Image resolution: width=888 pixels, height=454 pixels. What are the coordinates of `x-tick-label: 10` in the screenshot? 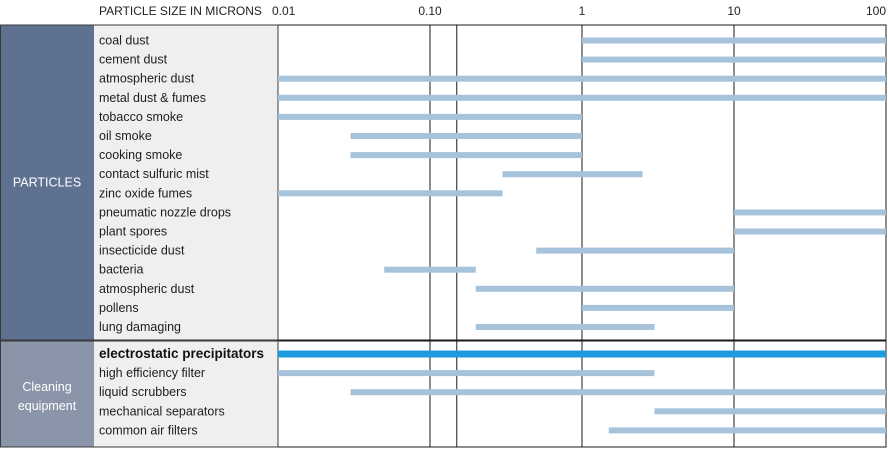 It's located at (734, 11).